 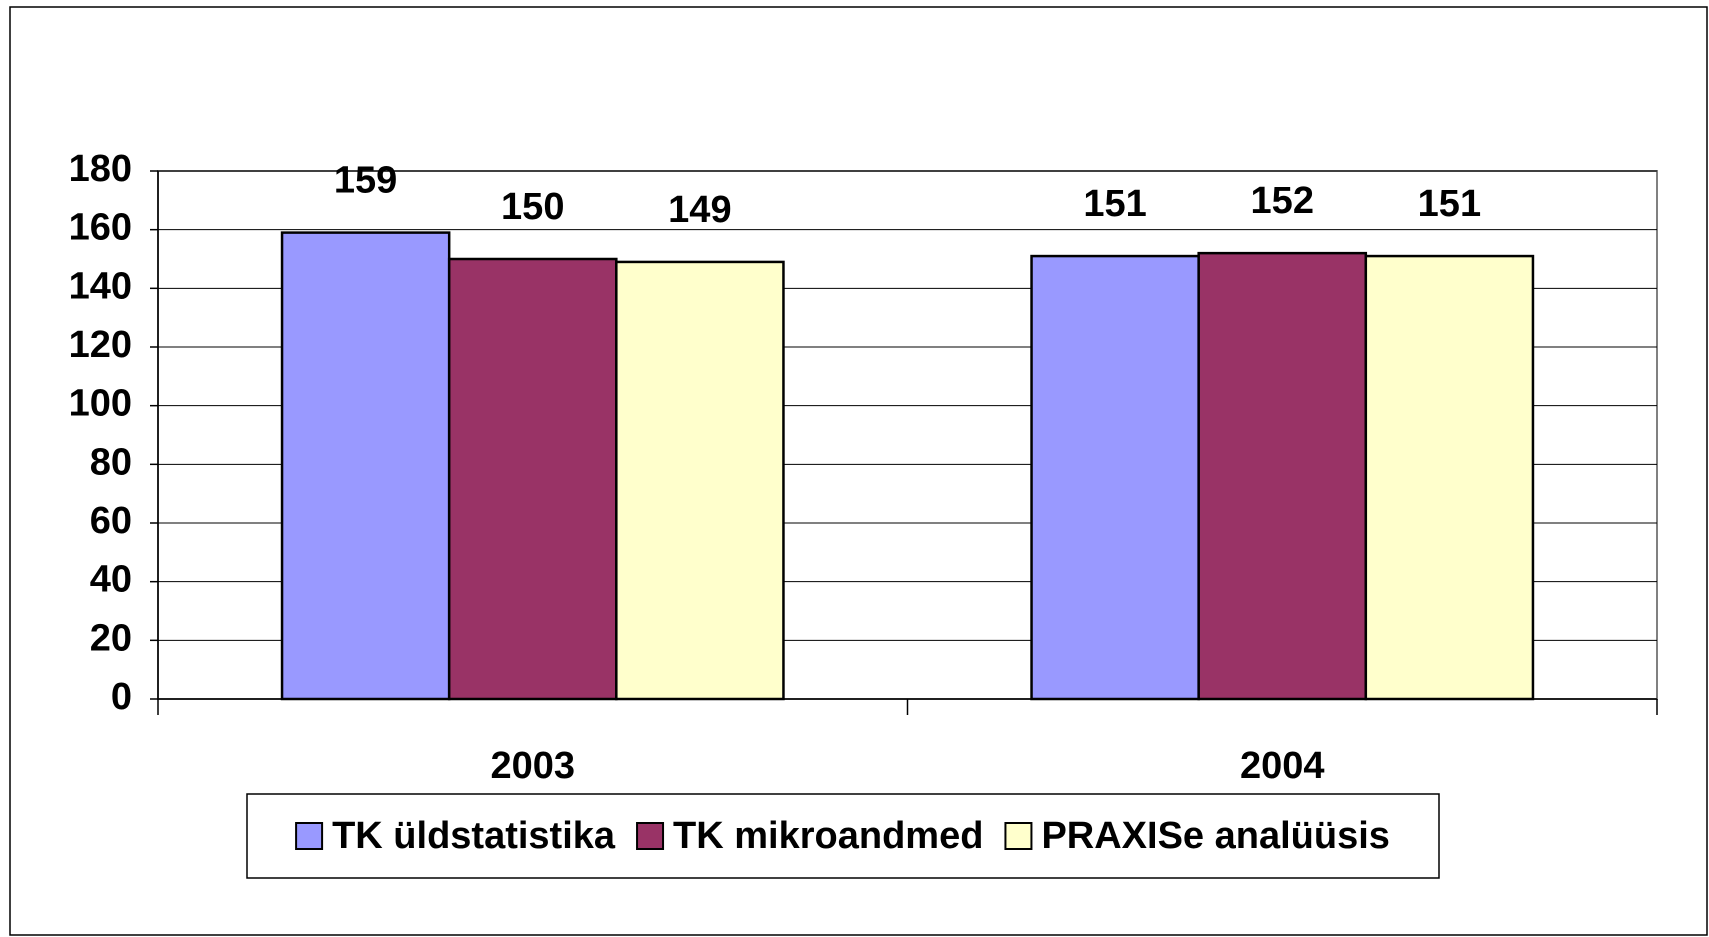 I want to click on data-label: 150, so click(x=532, y=207).